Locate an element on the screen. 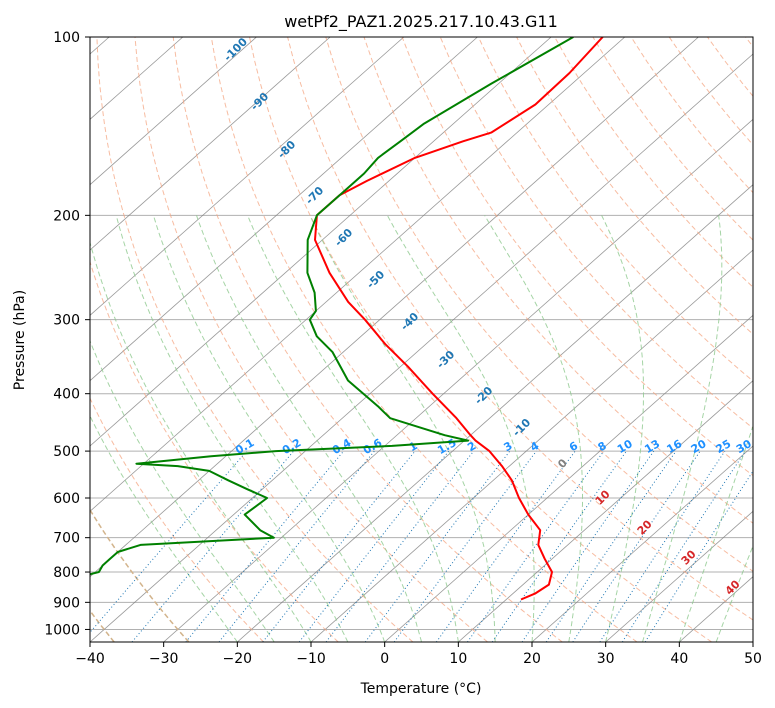 This screenshot has height=708, width=775. mixing-ratio-label: 20 is located at coordinates (699, 446).